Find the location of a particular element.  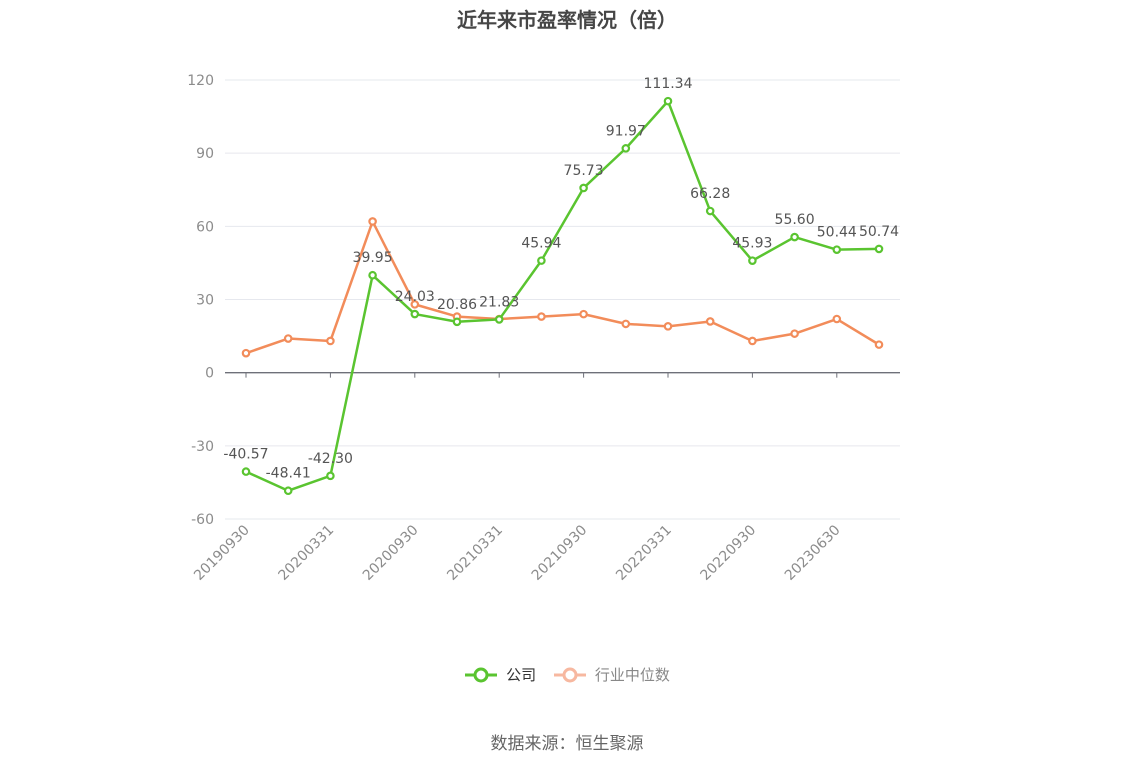

company-data-label: 50.74 is located at coordinates (879, 232).